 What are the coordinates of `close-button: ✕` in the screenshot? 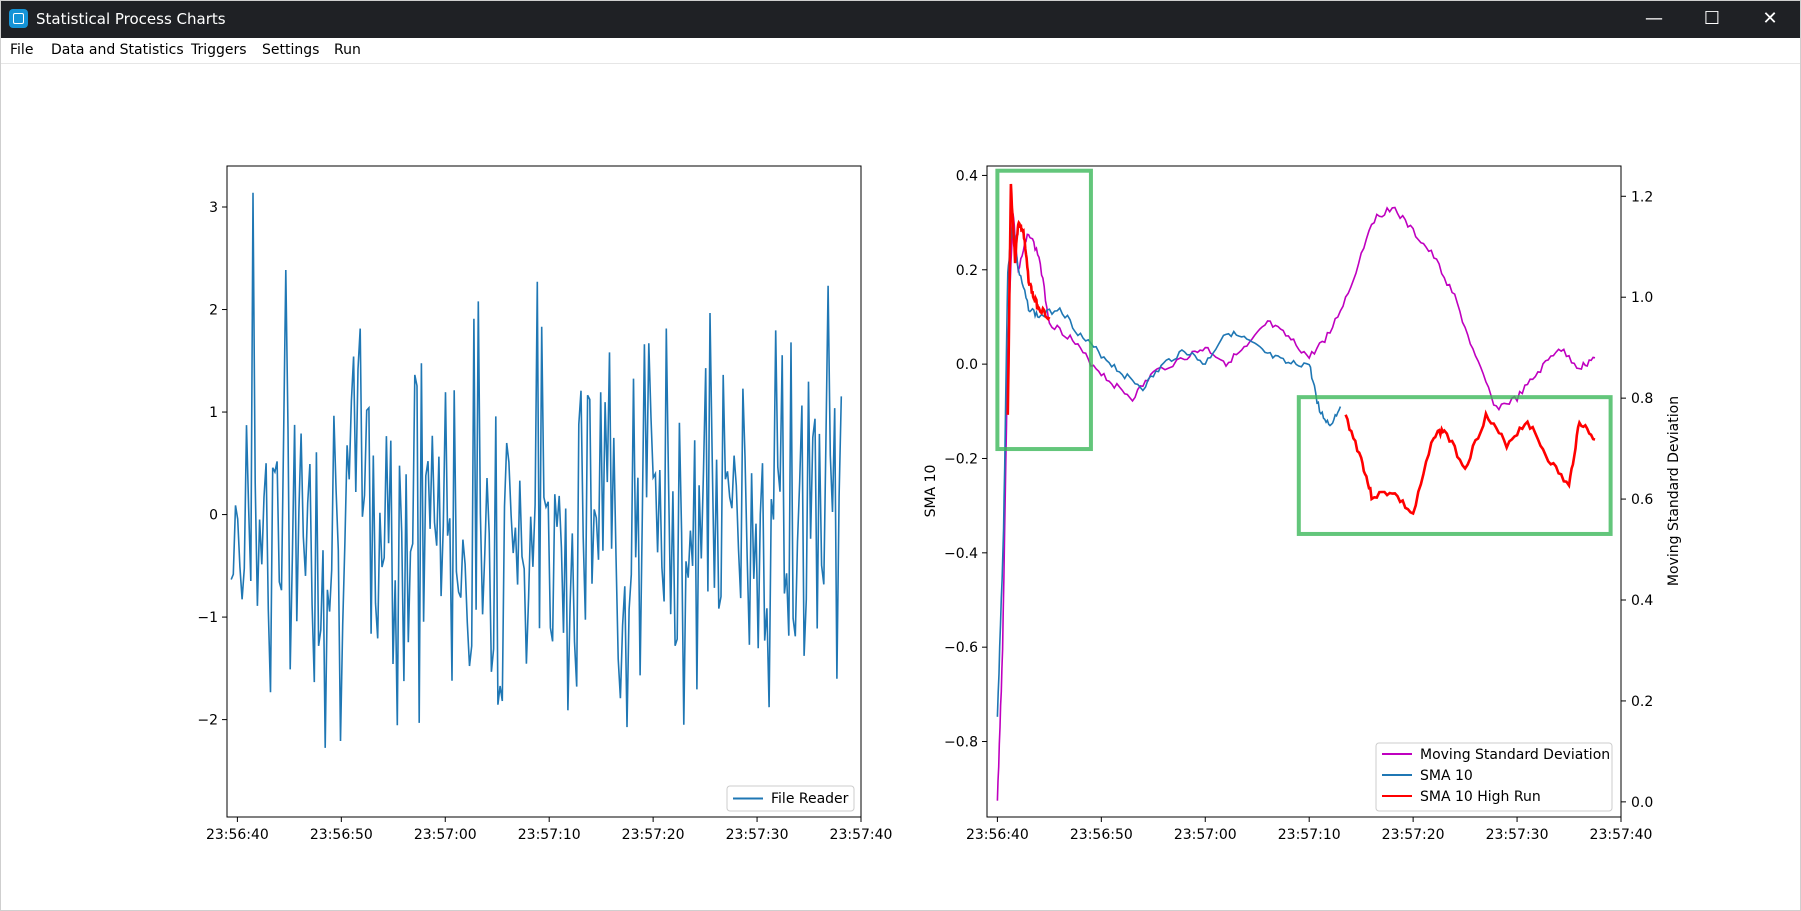 It's located at (1770, 18).